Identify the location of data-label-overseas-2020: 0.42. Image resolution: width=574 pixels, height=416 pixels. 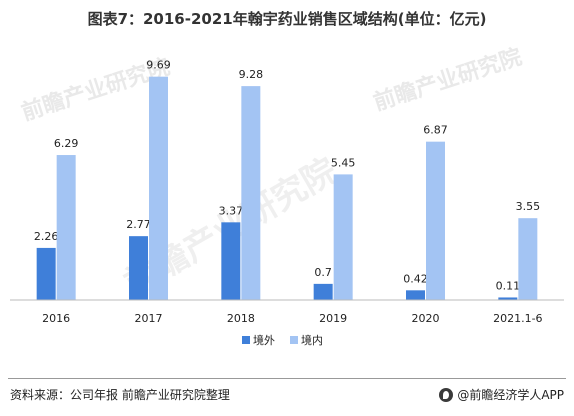
(415, 278).